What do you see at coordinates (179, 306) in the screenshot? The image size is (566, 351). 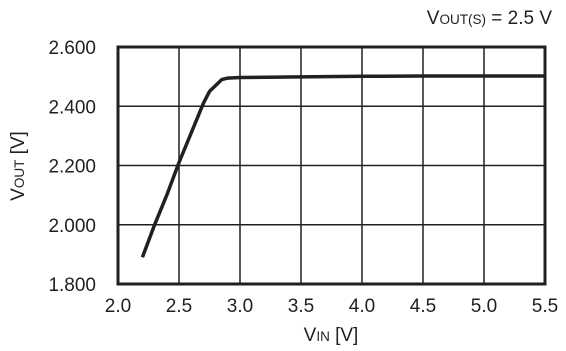 I see `x-tick-label: 2.5` at bounding box center [179, 306].